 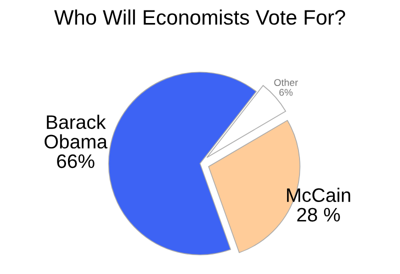 I want to click on data-label: 66%, so click(x=75, y=161).